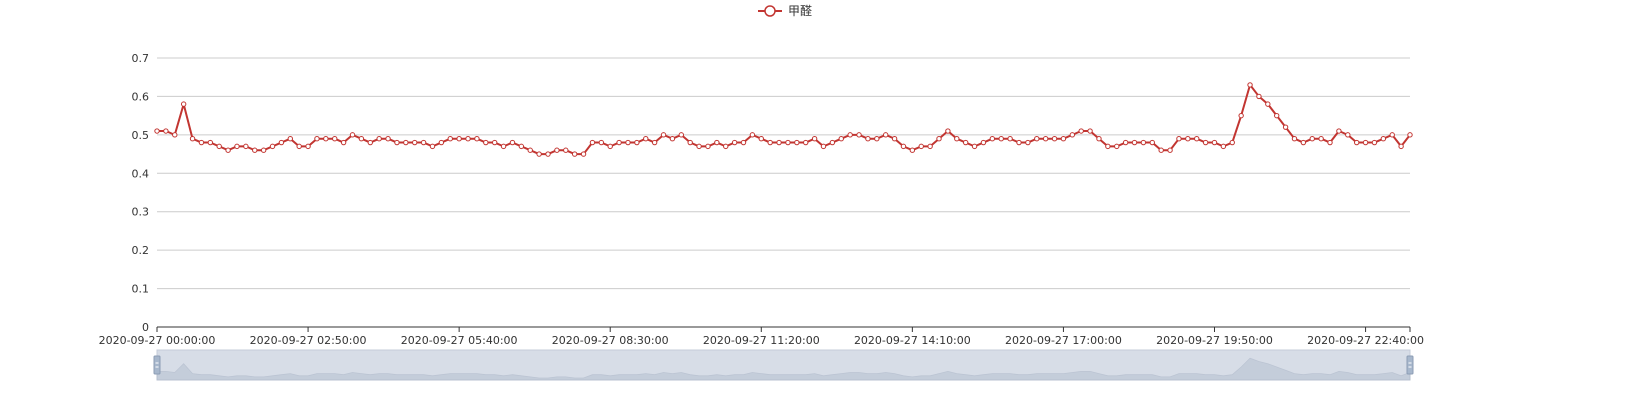  What do you see at coordinates (783, 365) in the screenshot?
I see `data-zoom-slider` at bounding box center [783, 365].